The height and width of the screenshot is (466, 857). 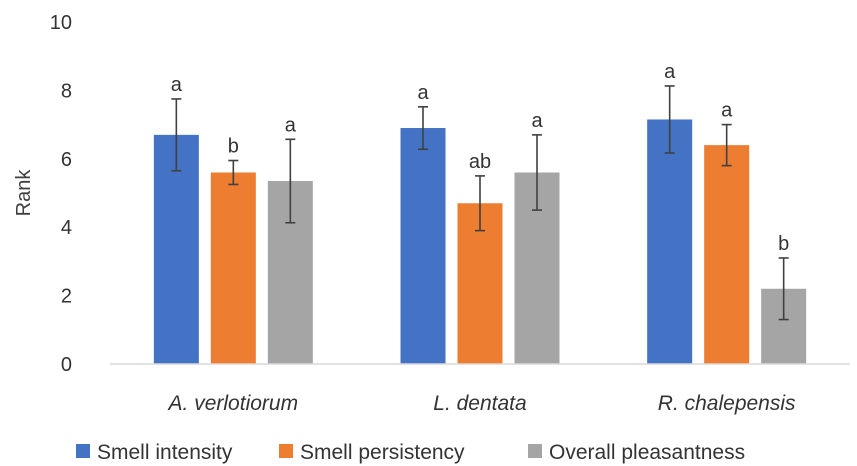 I want to click on y-axis-title: Rank, so click(x=24, y=193).